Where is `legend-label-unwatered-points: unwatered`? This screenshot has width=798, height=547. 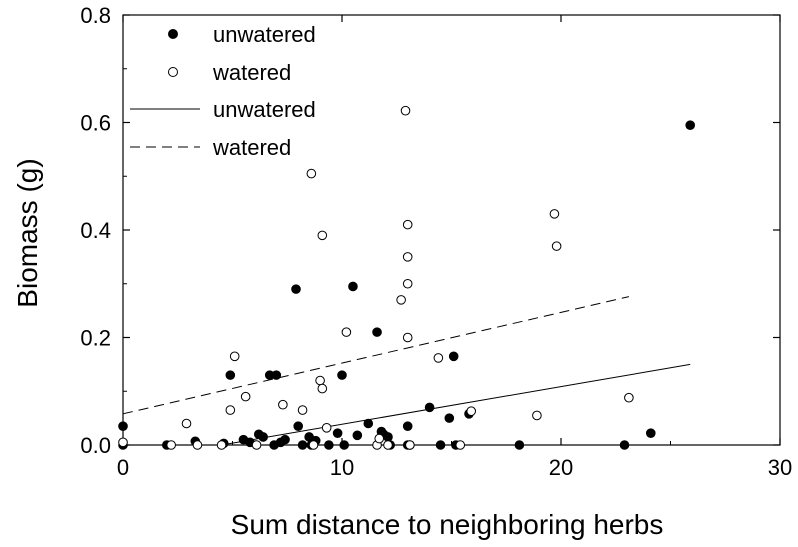 legend-label-unwatered-points: unwatered is located at coordinates (264, 34).